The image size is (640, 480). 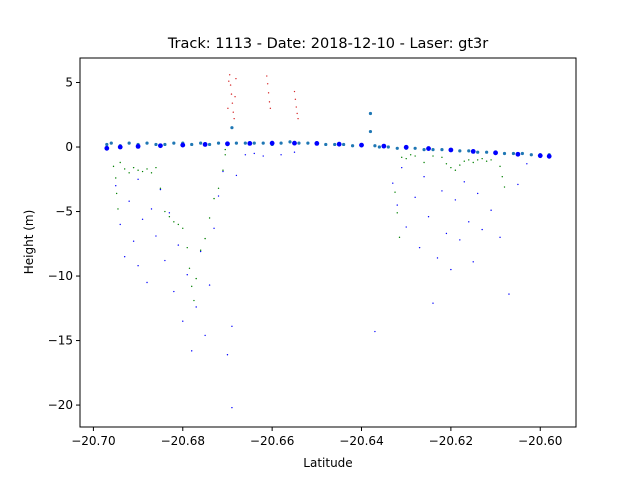 I want to click on x-tick-label: −20.60, so click(x=540, y=441).